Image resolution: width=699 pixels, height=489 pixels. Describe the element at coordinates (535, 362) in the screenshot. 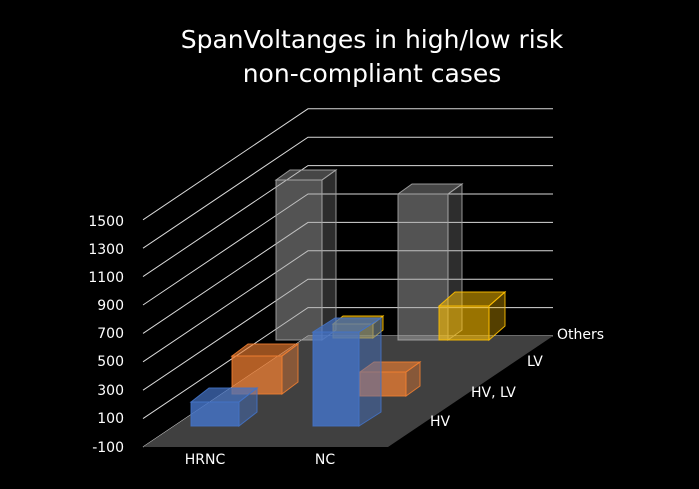

I see `depth-label: LV` at that location.